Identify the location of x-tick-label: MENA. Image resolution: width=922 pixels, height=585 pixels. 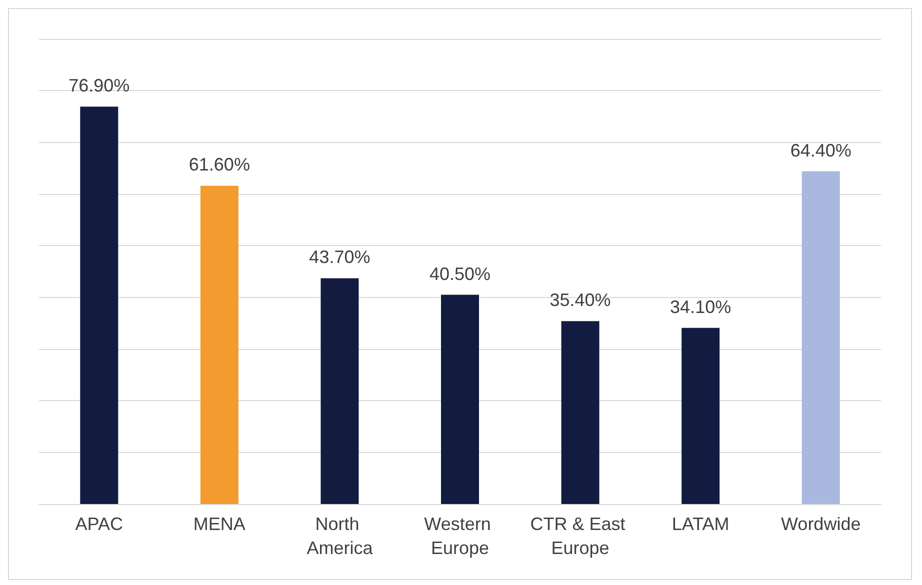
(219, 524).